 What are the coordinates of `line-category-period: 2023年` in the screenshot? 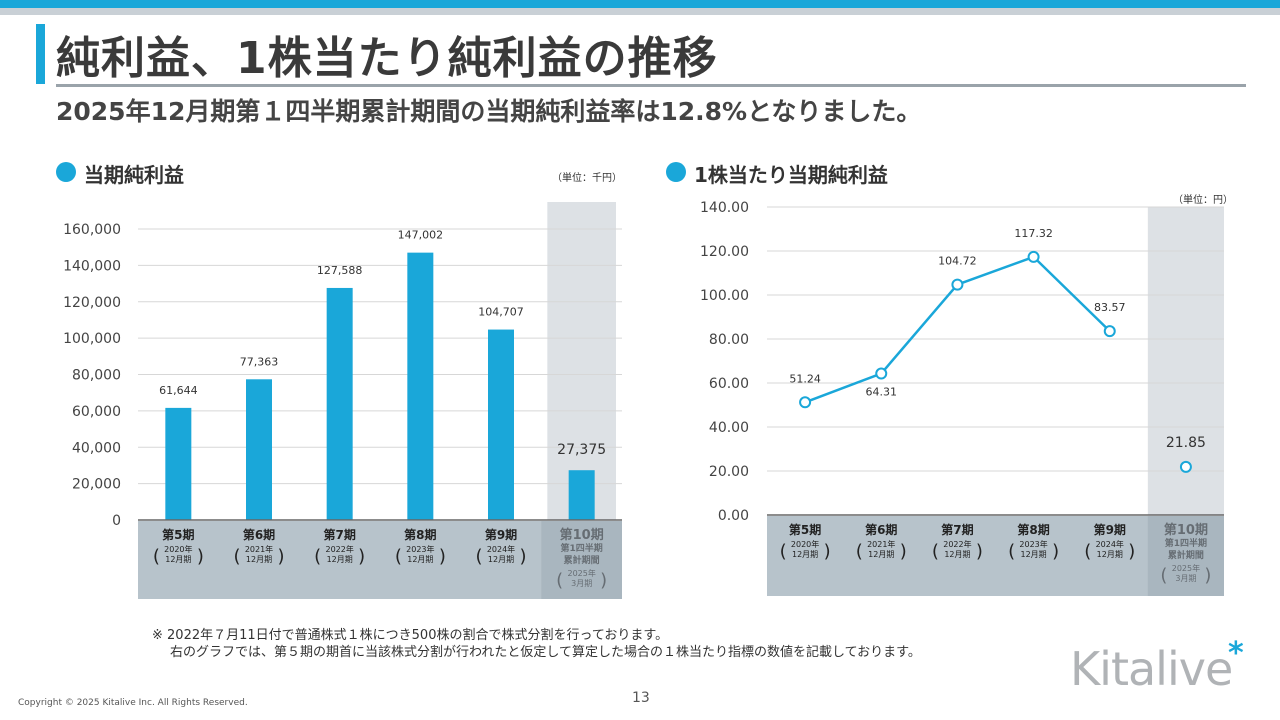 It's located at (1033, 544).